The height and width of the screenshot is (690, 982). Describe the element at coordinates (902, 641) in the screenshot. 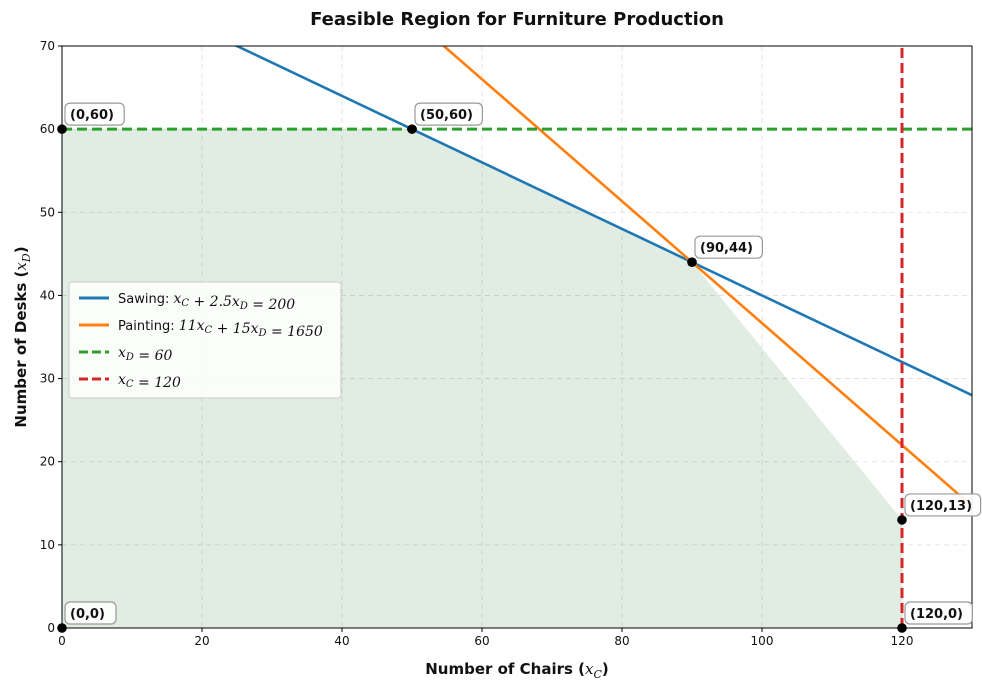

I see `x-tick-label: 120` at that location.